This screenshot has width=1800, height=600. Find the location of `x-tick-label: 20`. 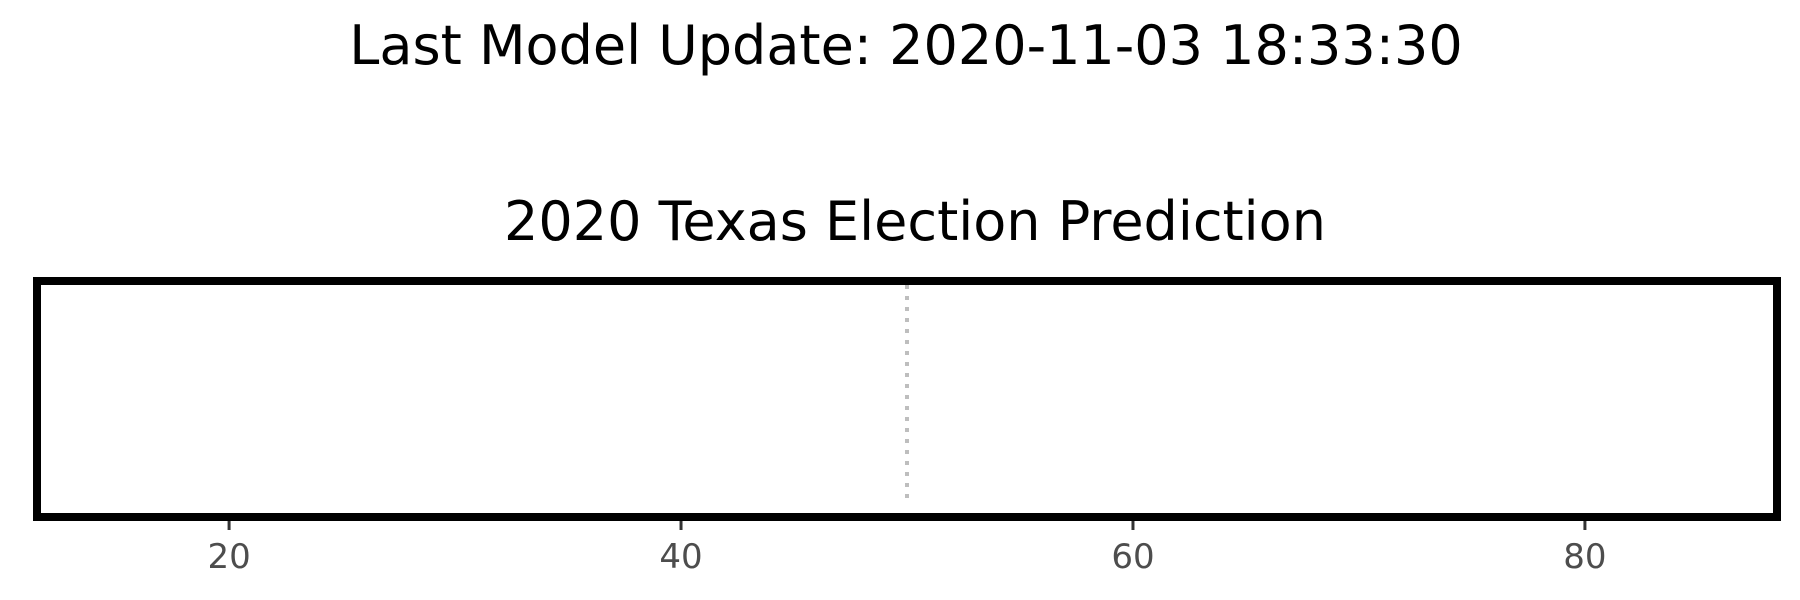

x-tick-label: 20 is located at coordinates (228, 557).